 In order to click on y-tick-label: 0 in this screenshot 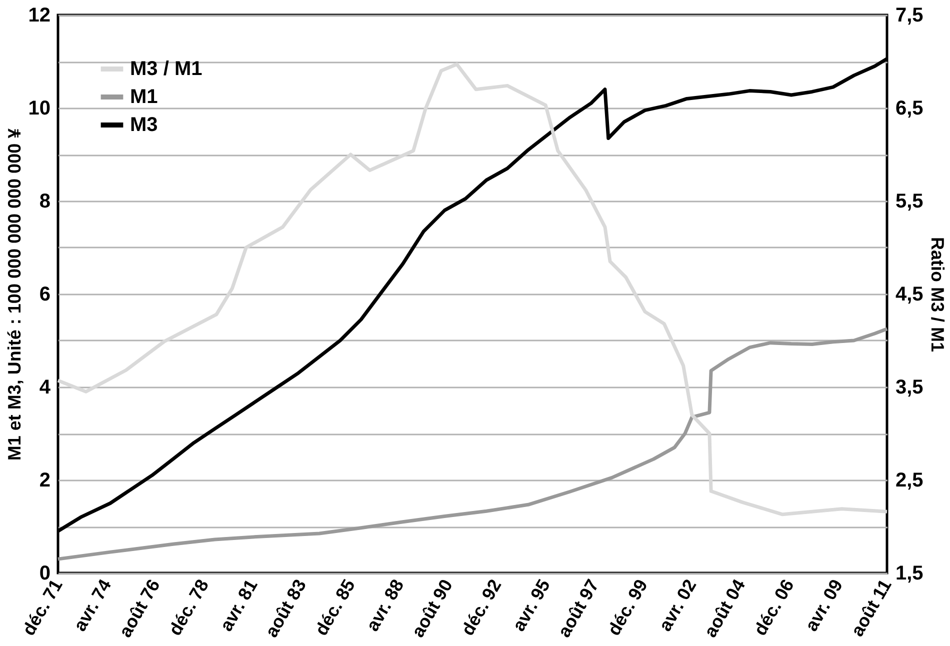, I will do `click(44, 573)`.